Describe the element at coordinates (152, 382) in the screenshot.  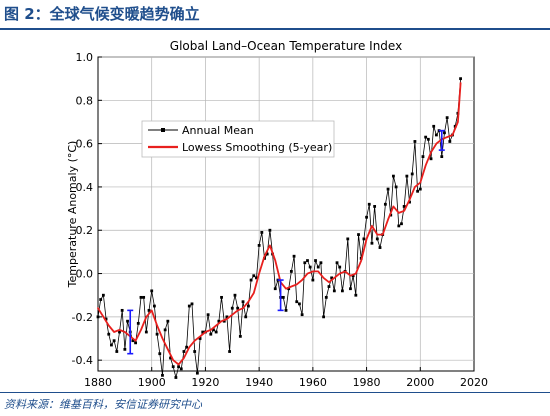
I see `x-tick-label: 1900` at that location.